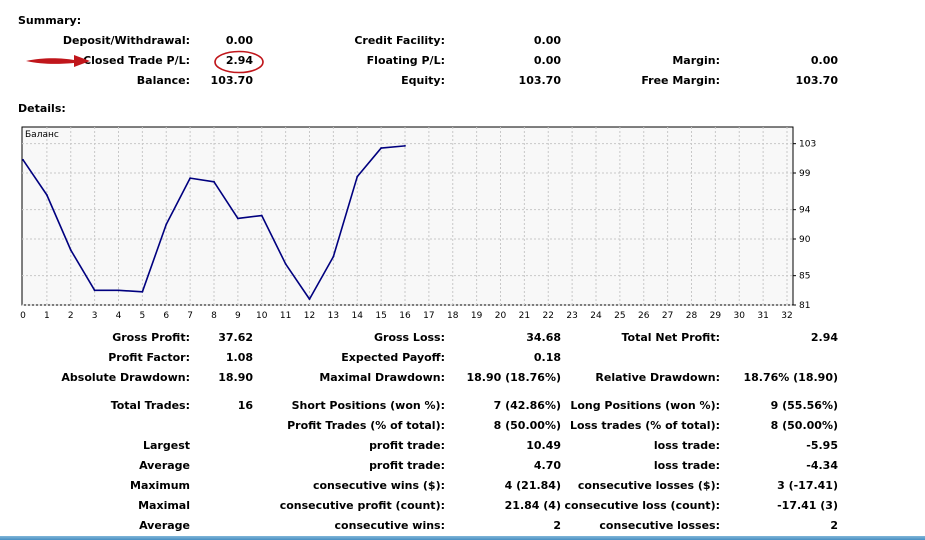 The height and width of the screenshot is (540, 925). I want to click on x-tick-label: 13, so click(333, 316).